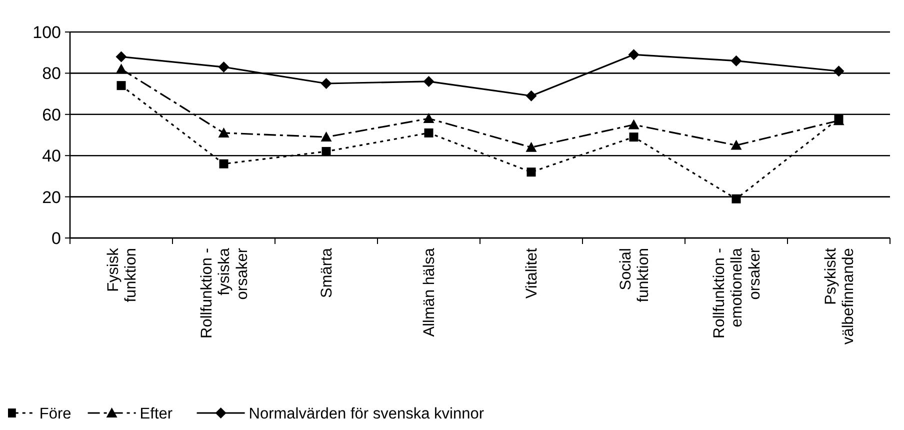 The height and width of the screenshot is (430, 904). Describe the element at coordinates (224, 293) in the screenshot. I see `x-tick-label: Rollfunktion - fysiska orsaker` at that location.